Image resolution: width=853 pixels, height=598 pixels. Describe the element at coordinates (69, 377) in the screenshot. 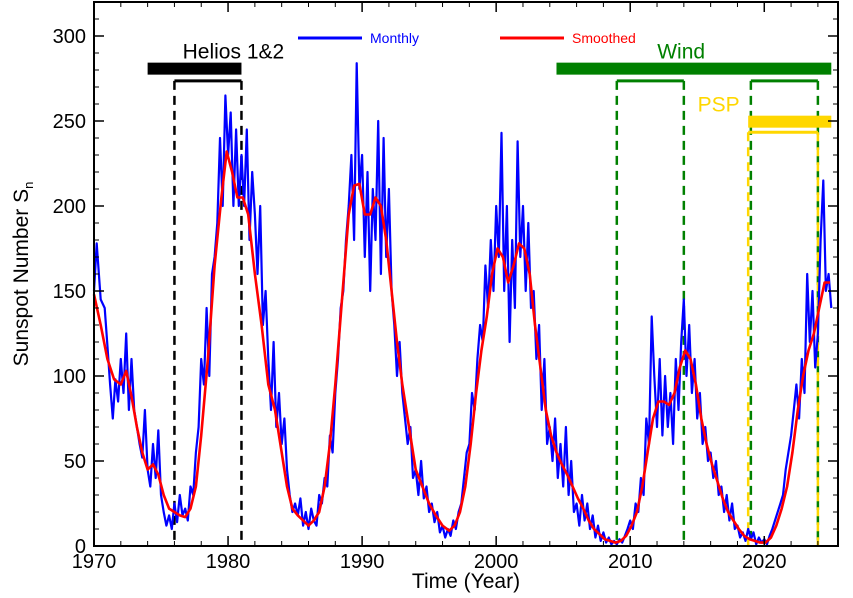

I see `y-tick-label-100: 100` at that location.